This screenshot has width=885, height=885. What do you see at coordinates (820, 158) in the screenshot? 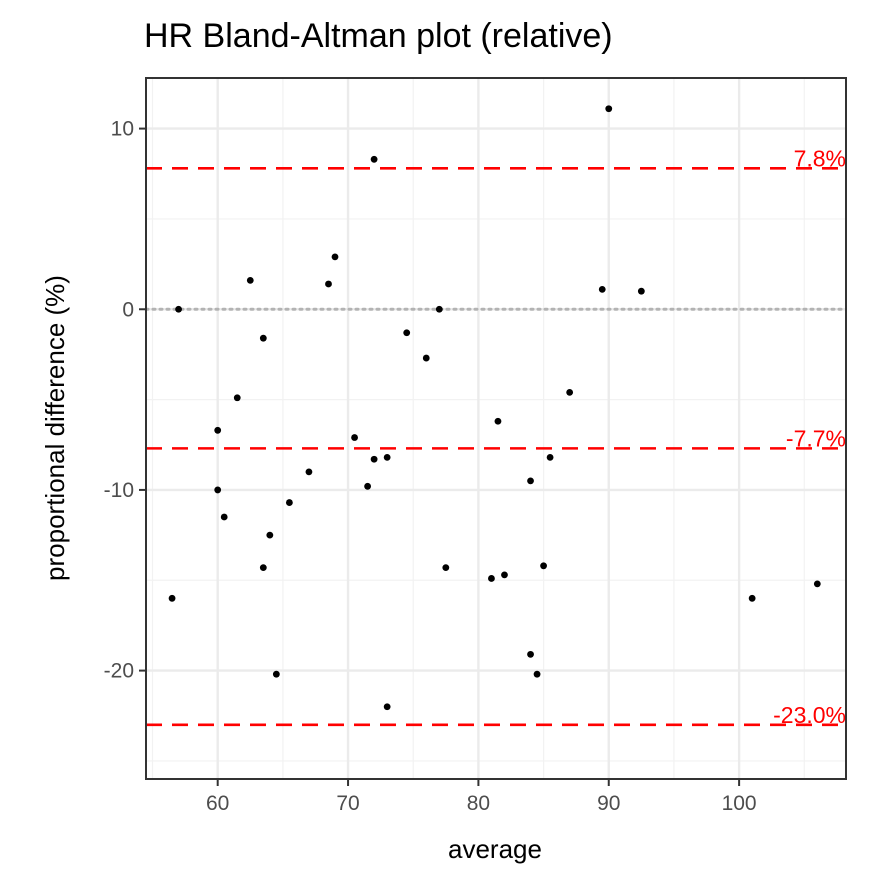
I see `reference-line-label: 7.8%` at bounding box center [820, 158].